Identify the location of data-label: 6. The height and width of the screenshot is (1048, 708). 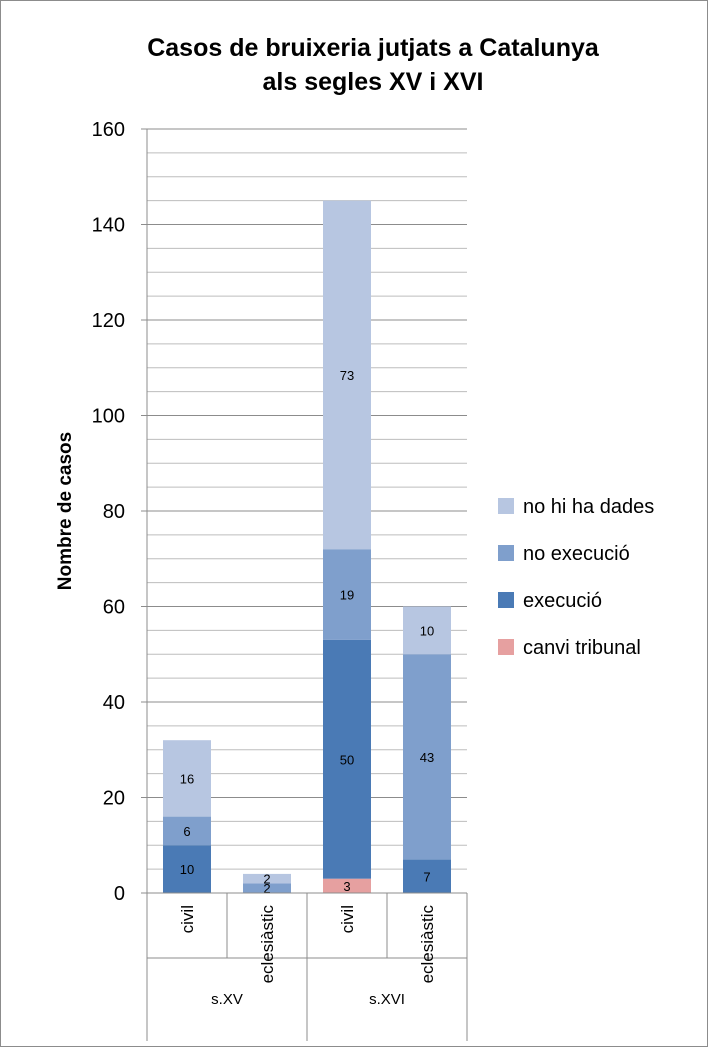
(186, 831).